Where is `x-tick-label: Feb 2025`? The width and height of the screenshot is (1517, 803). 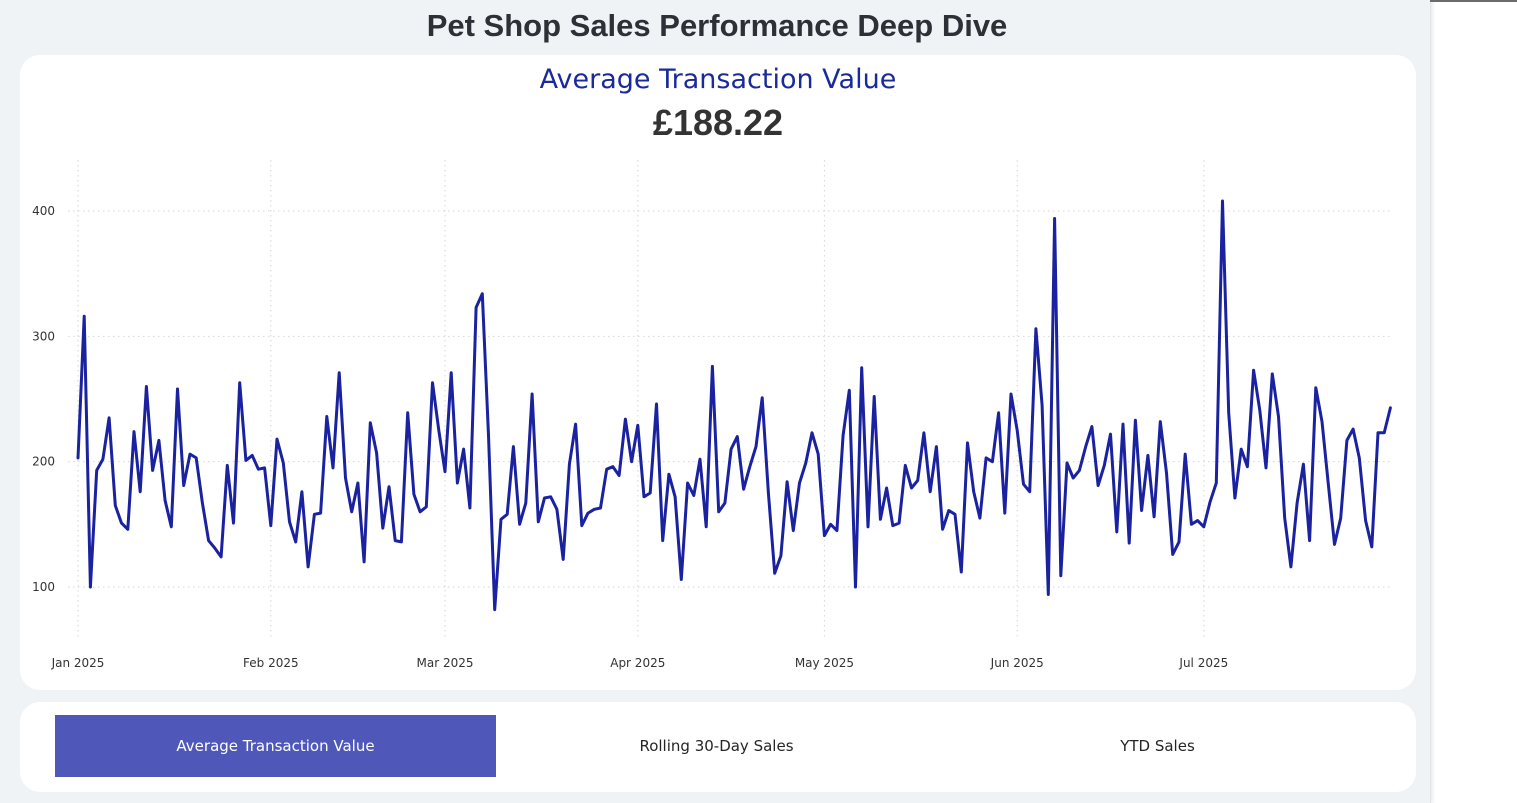 x-tick-label: Feb 2025 is located at coordinates (271, 663).